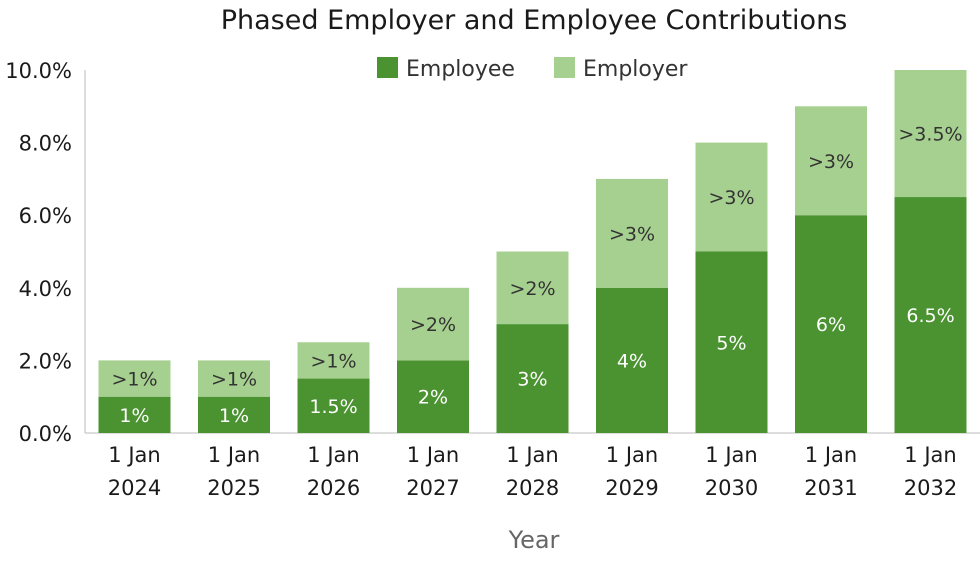 The image size is (980, 573). What do you see at coordinates (930, 488) in the screenshot?
I see `x-tick-label-line2: 2032` at bounding box center [930, 488].